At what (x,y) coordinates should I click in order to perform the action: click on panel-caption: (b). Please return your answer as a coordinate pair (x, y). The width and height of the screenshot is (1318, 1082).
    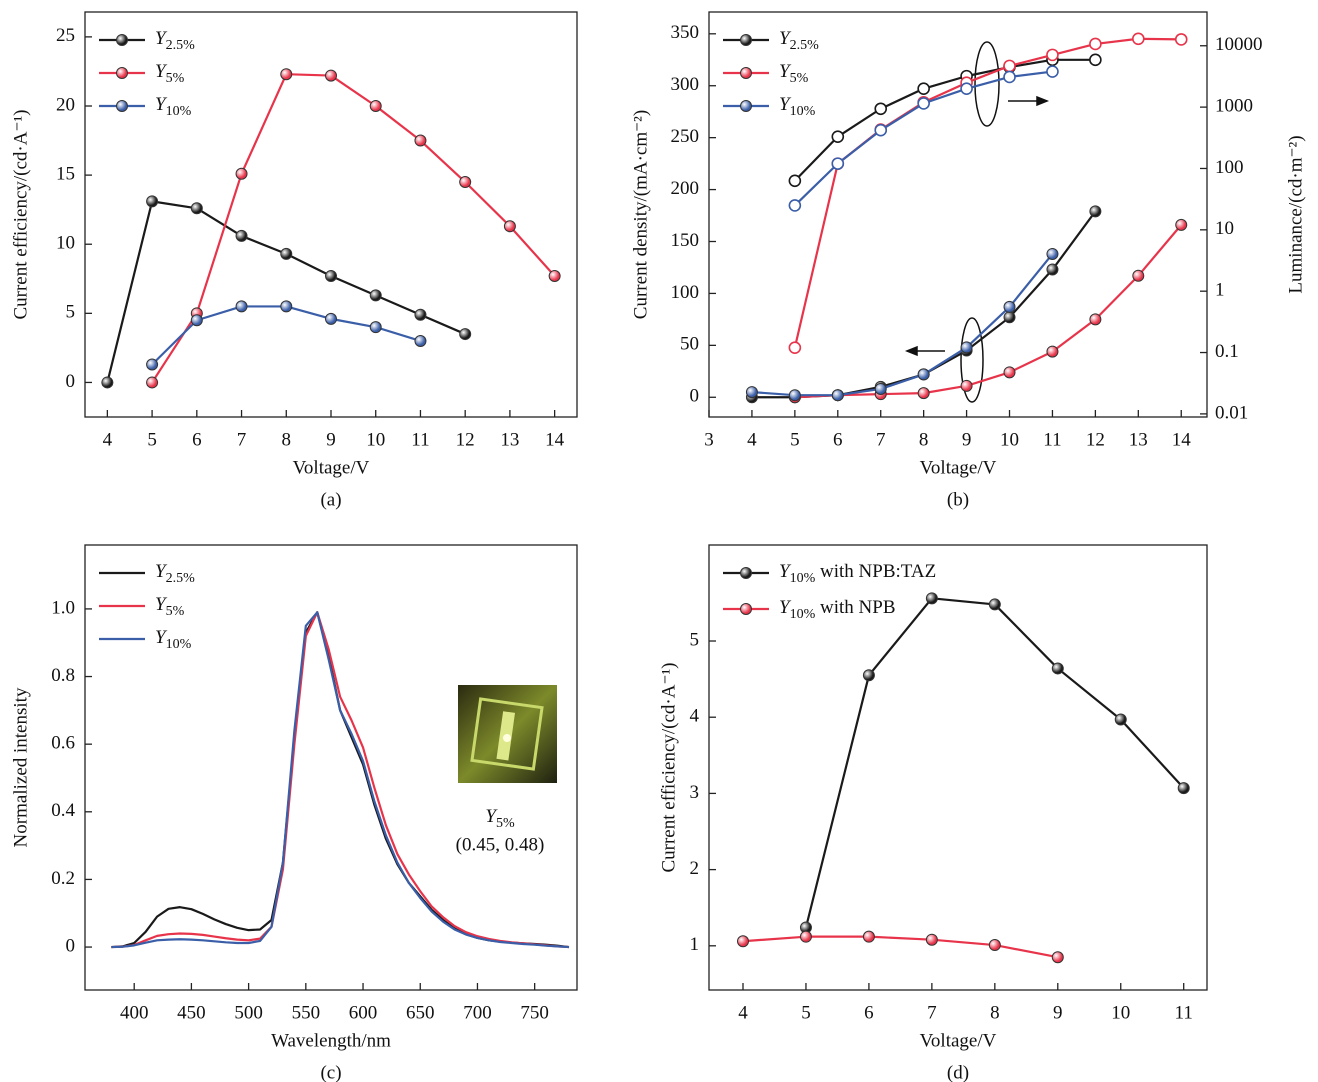
    Looking at the image, I should click on (958, 499).